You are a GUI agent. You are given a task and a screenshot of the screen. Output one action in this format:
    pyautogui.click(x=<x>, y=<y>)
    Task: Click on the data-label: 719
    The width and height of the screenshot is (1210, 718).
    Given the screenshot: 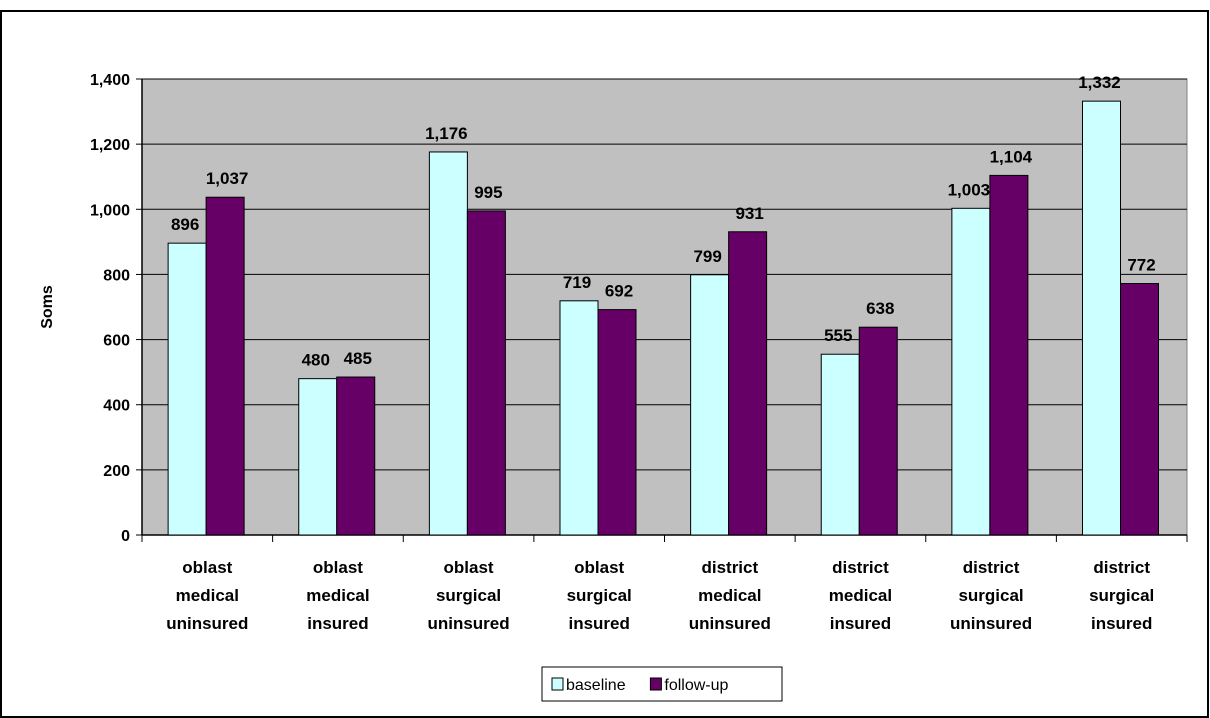 What is the action you would take?
    pyautogui.click(x=577, y=282)
    